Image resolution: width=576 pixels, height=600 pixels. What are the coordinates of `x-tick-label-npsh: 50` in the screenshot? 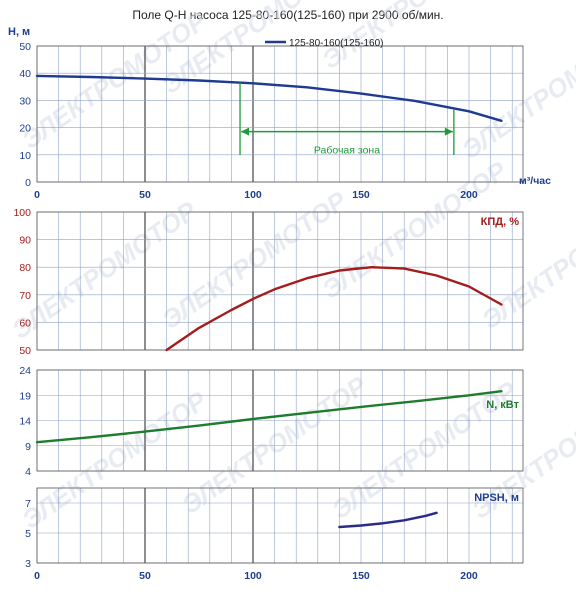 It's located at (145, 576).